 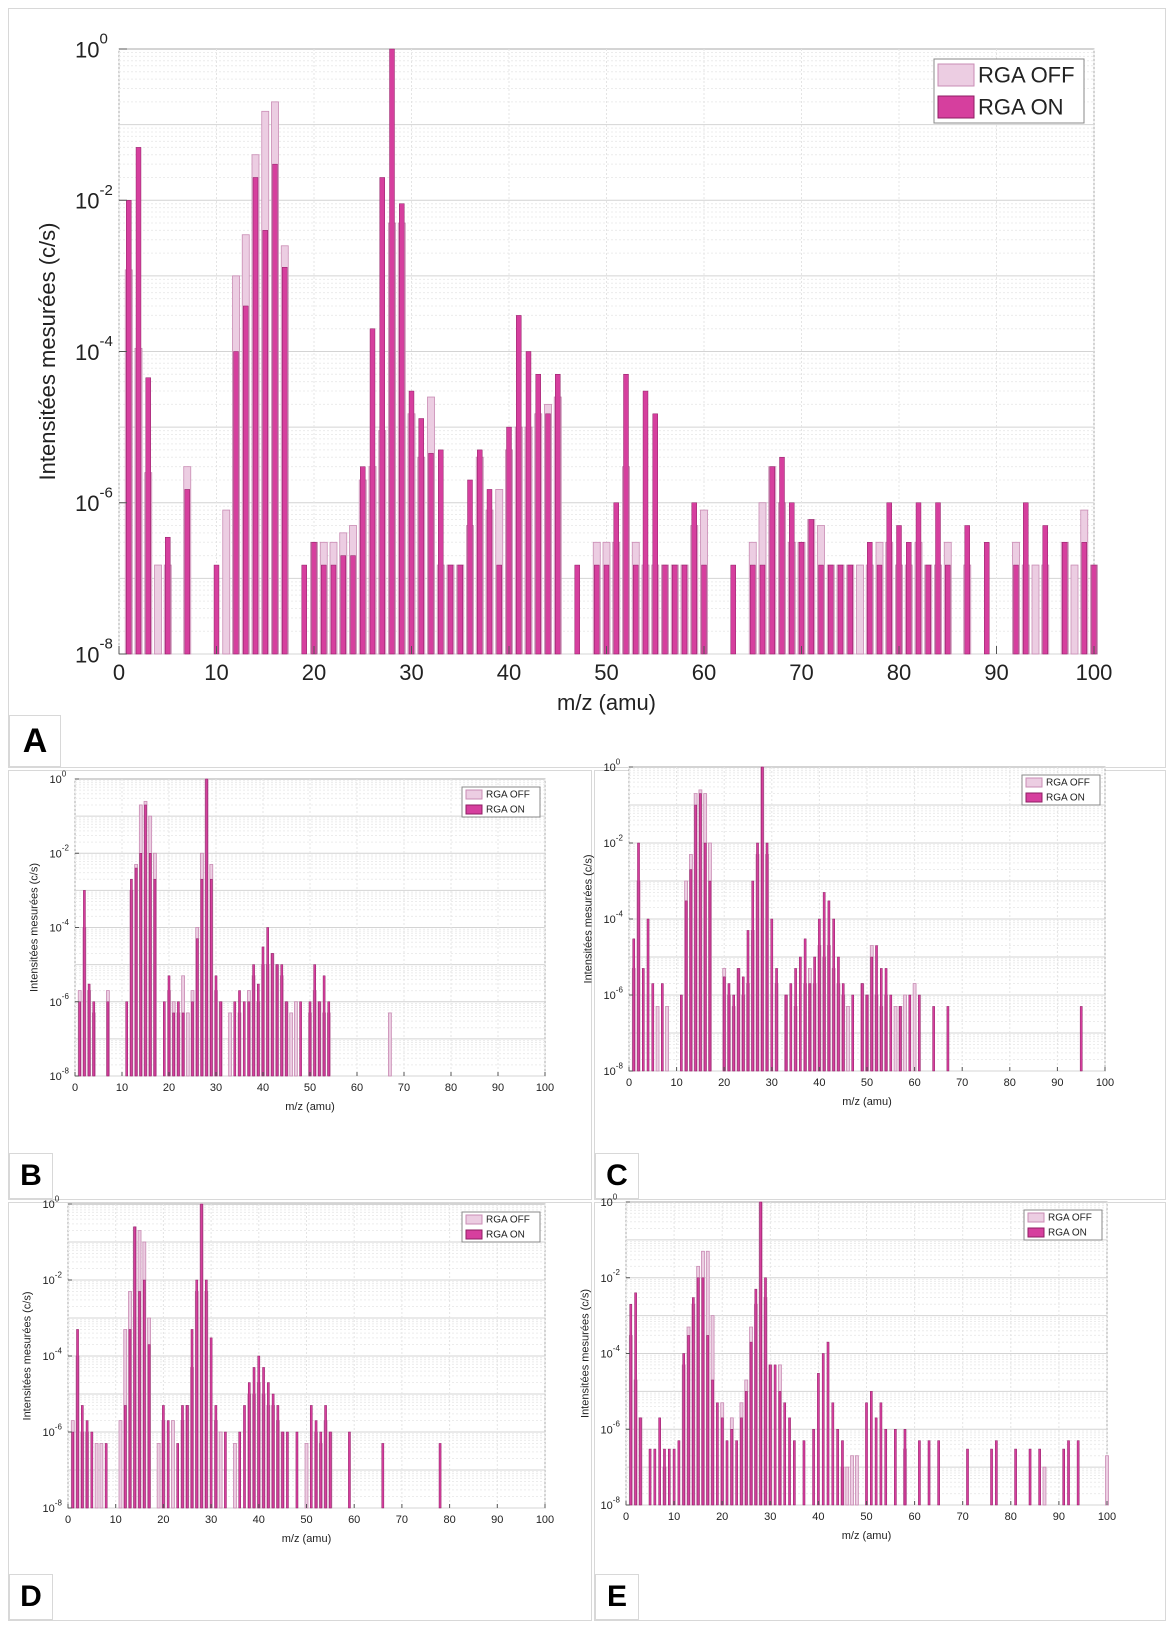 What do you see at coordinates (31, 1597) in the screenshot?
I see `panel-letter: D` at bounding box center [31, 1597].